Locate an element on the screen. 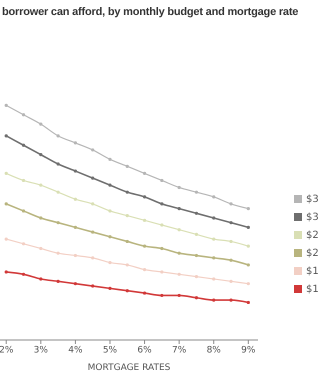 This screenshot has height=389, width=324. chart-title: borrower can afford, by monthly budget and mortgage rate is located at coordinates (150, 12).